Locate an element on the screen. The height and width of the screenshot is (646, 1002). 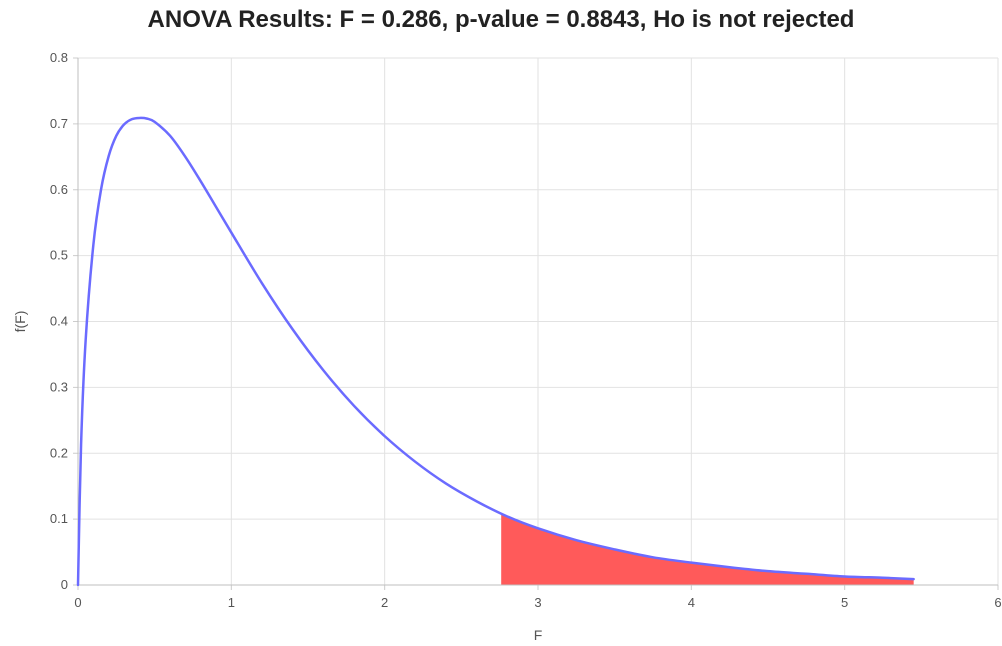
x-tick-label: 6 is located at coordinates (997, 602).